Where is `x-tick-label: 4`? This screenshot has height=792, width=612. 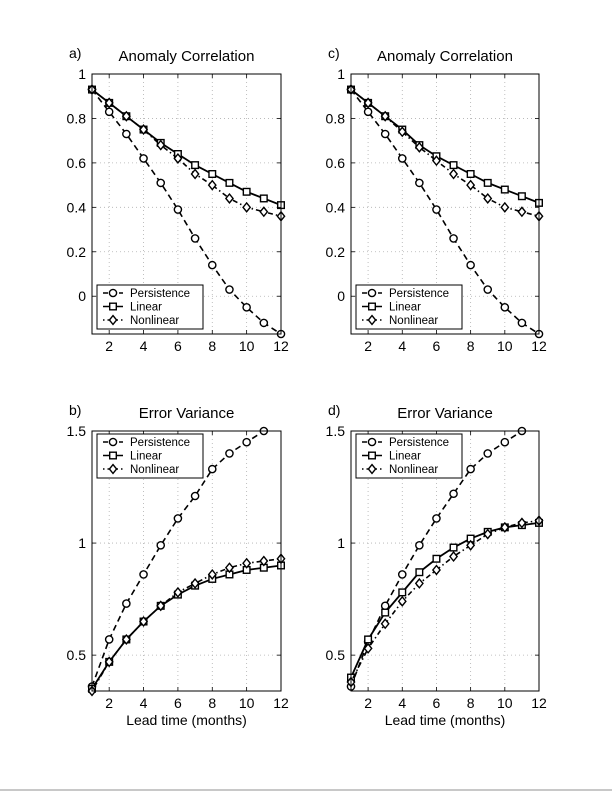 x-tick-label: 4 is located at coordinates (144, 346).